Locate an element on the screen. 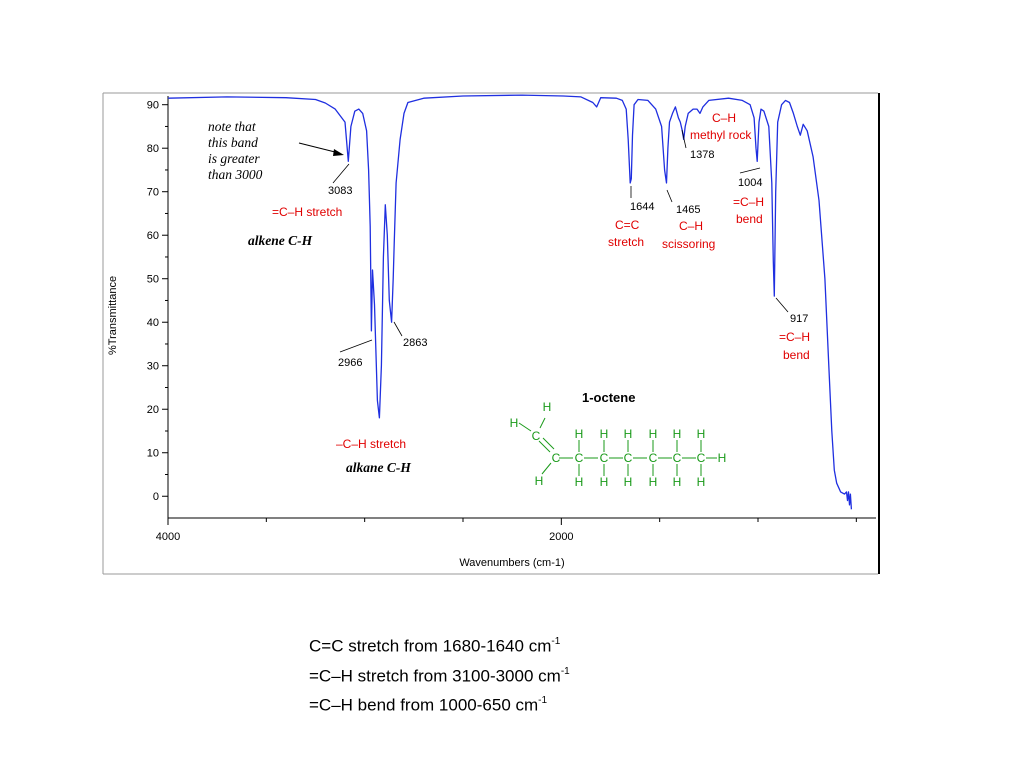 This screenshot has height=768, width=1024. bond-h-c1b is located at coordinates (542, 423).